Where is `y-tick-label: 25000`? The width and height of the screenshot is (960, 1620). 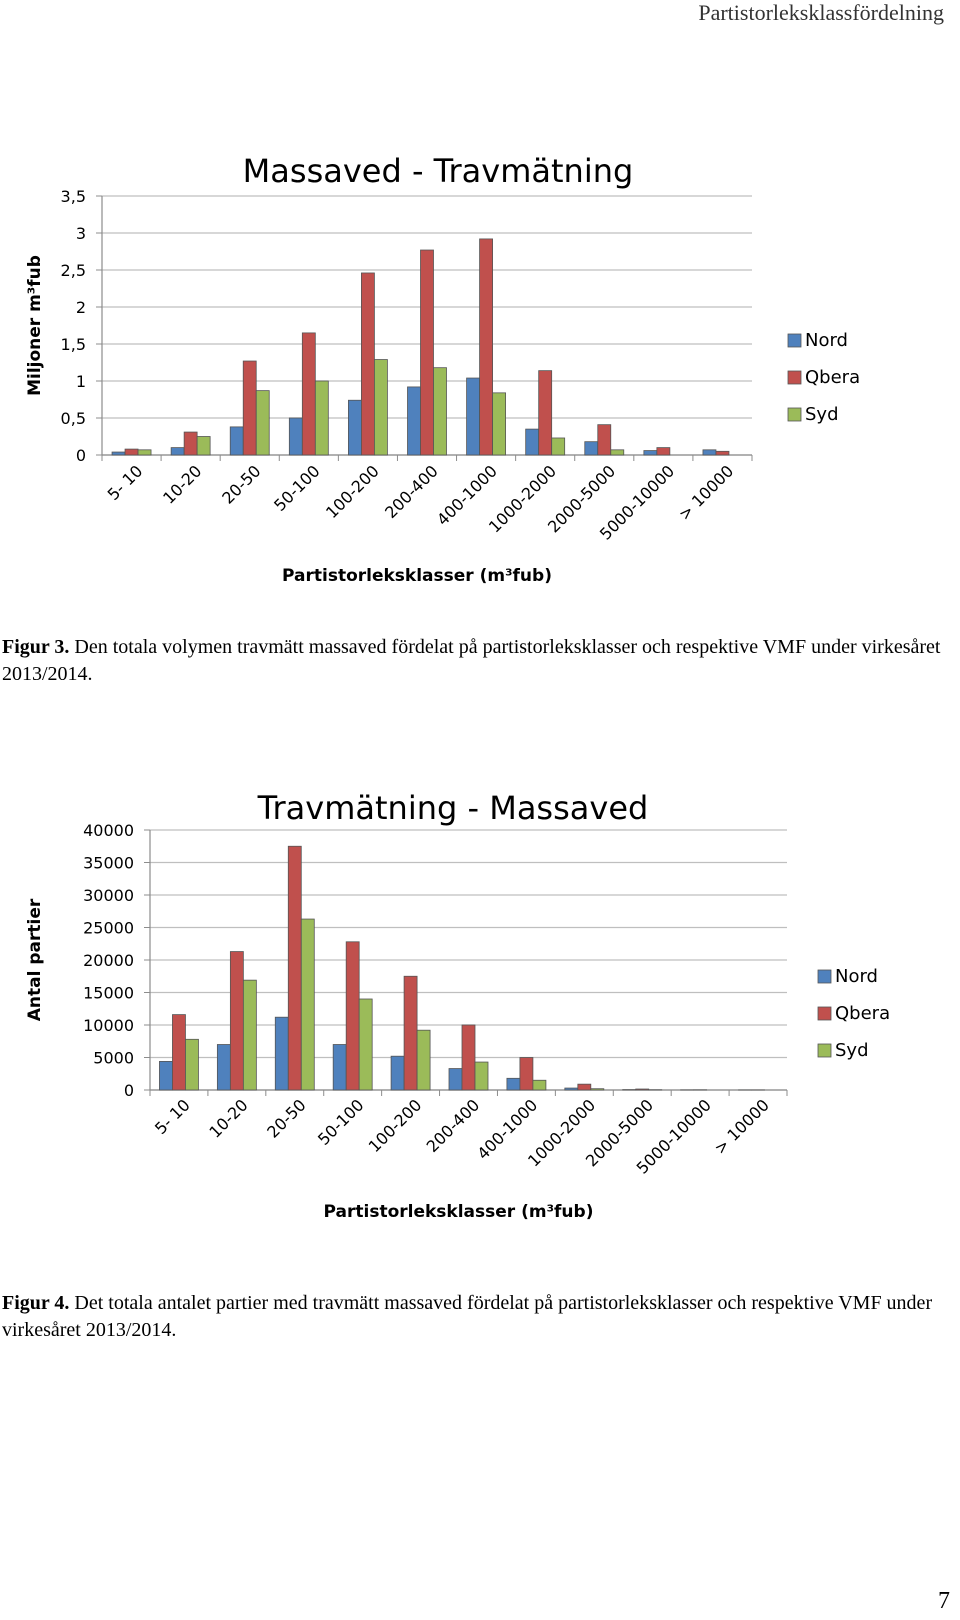 y-tick-label: 25000 is located at coordinates (108, 928).